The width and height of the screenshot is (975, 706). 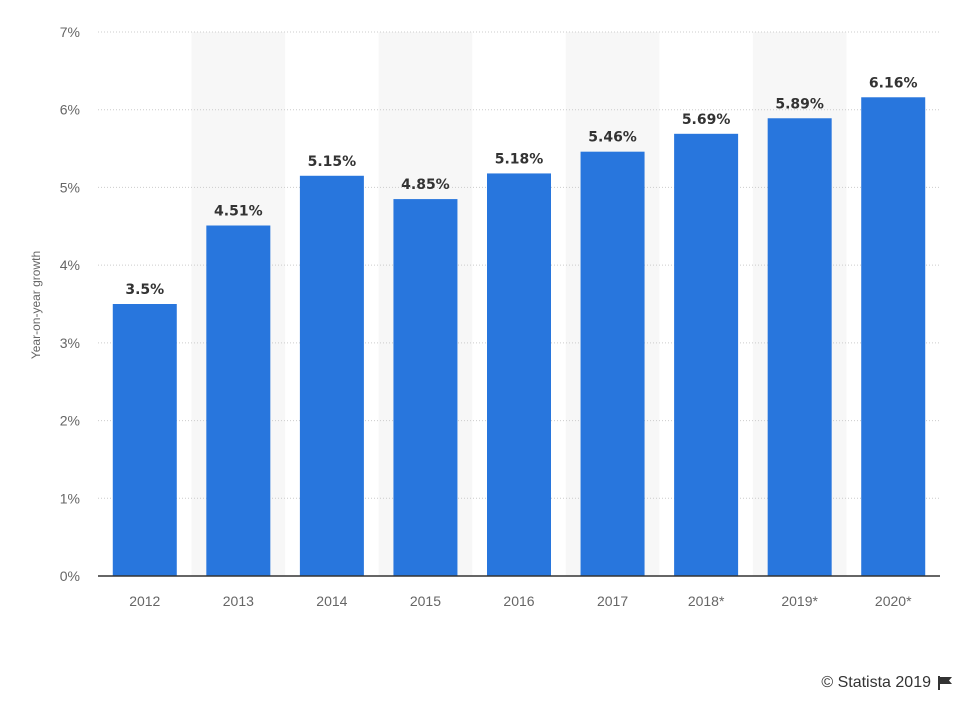 I want to click on data-label: 6.16%, so click(x=893, y=83).